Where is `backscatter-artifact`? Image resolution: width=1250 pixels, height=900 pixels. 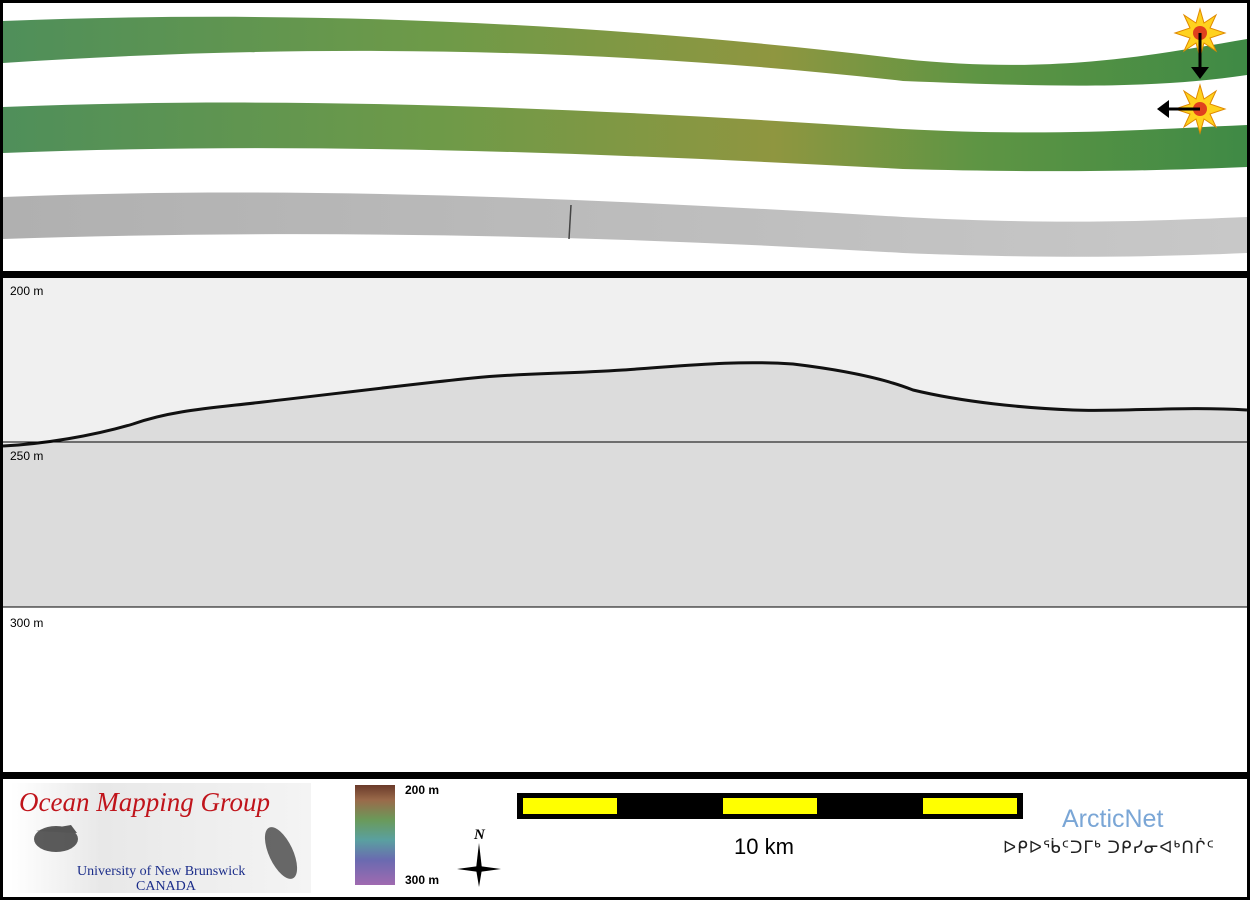
backscatter-artifact is located at coordinates (570, 222).